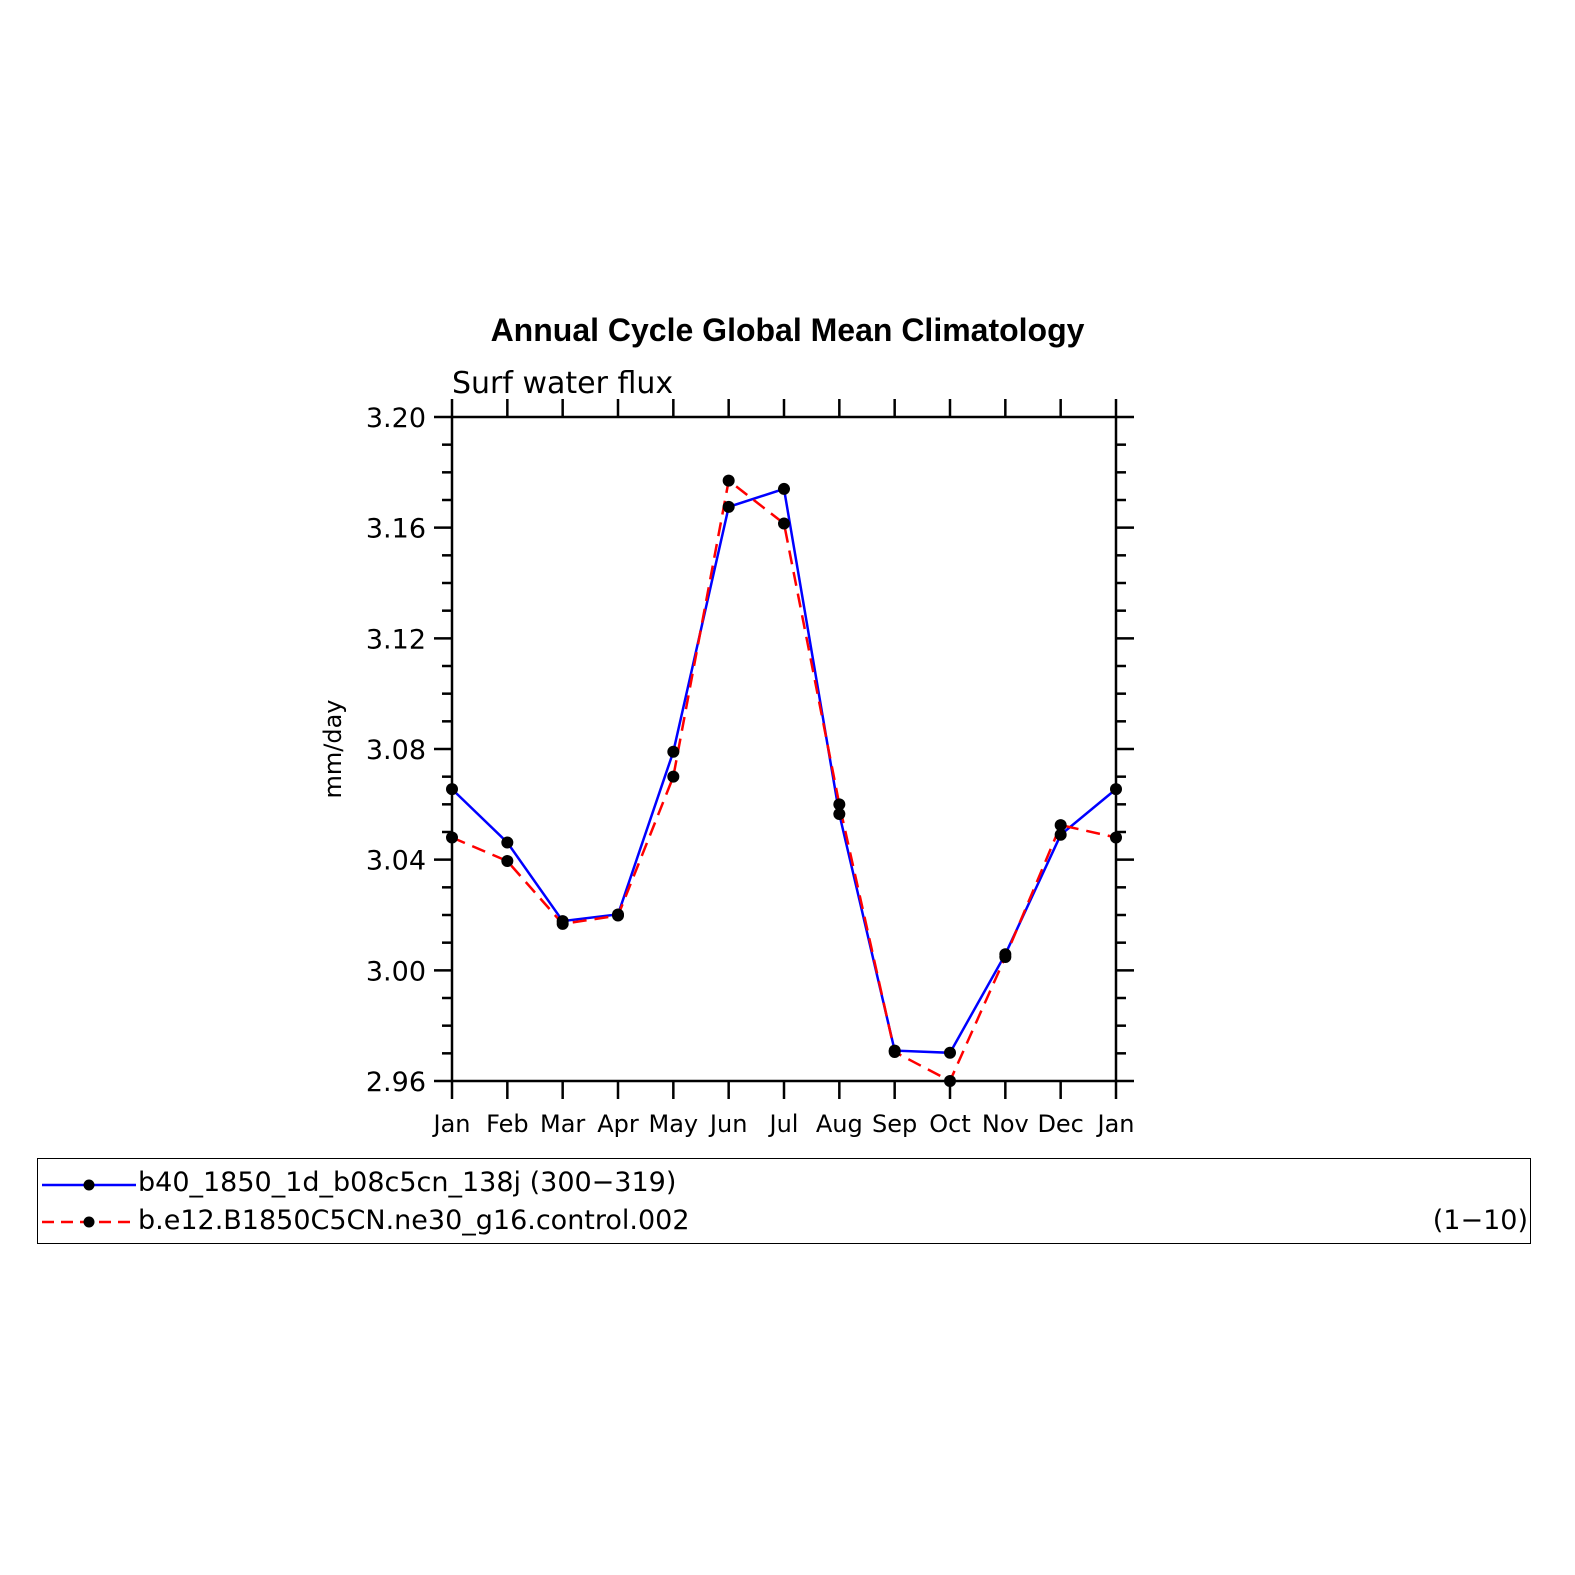 The width and height of the screenshot is (1575, 1575). Describe the element at coordinates (1005, 1124) in the screenshot. I see `x-tick-label: Nov` at that location.